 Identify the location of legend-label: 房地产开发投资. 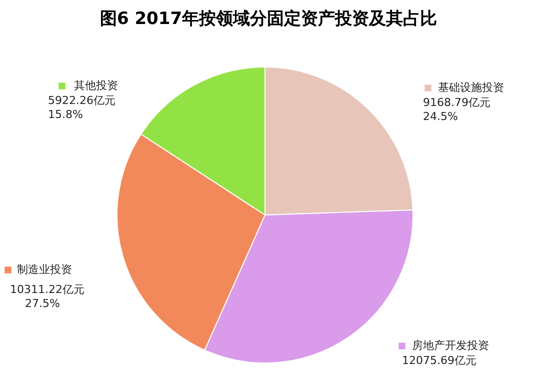
(450, 345).